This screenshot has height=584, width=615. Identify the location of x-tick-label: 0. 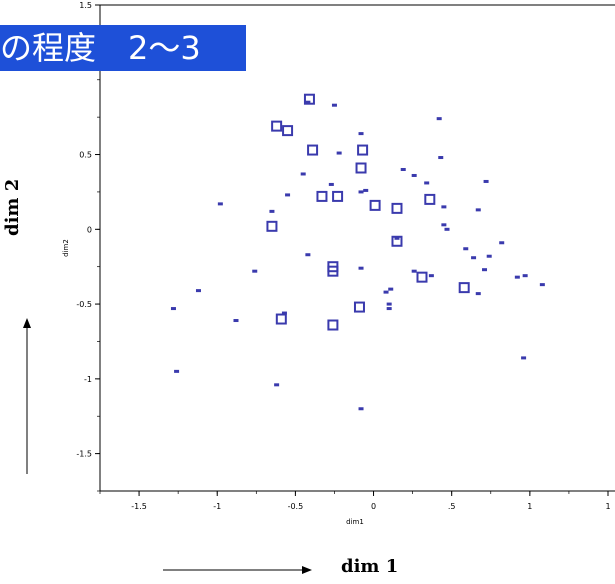
(373, 506).